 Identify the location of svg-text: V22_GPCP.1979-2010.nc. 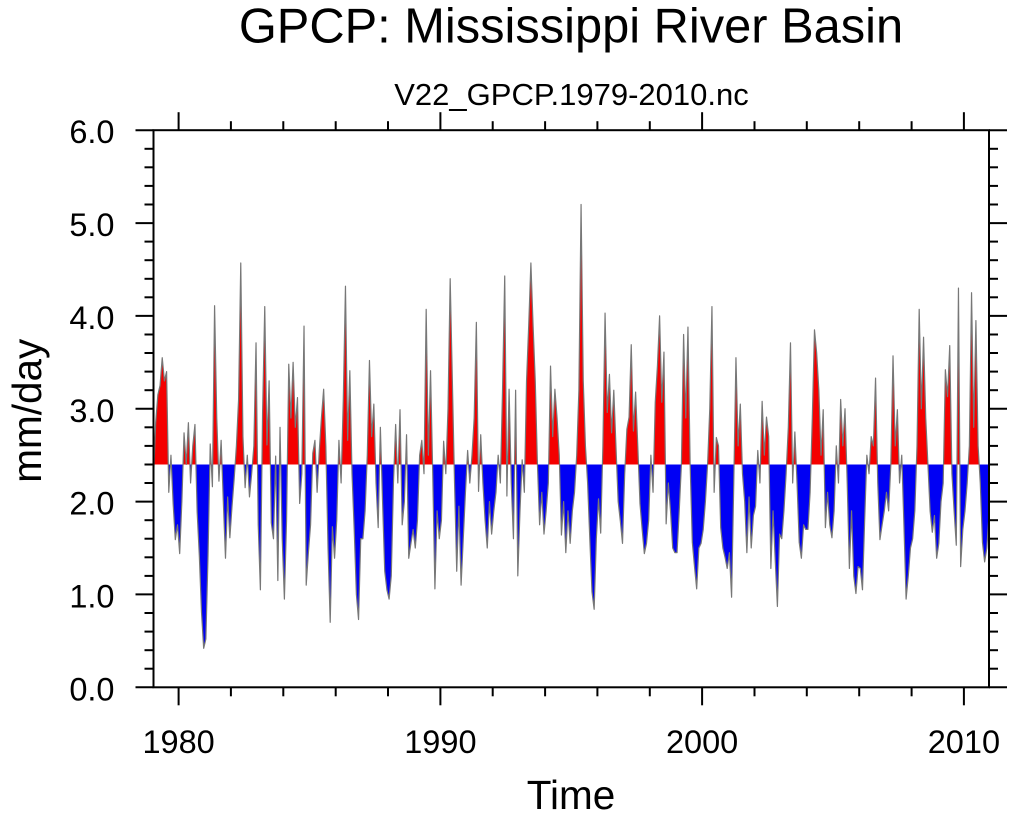
(571, 94).